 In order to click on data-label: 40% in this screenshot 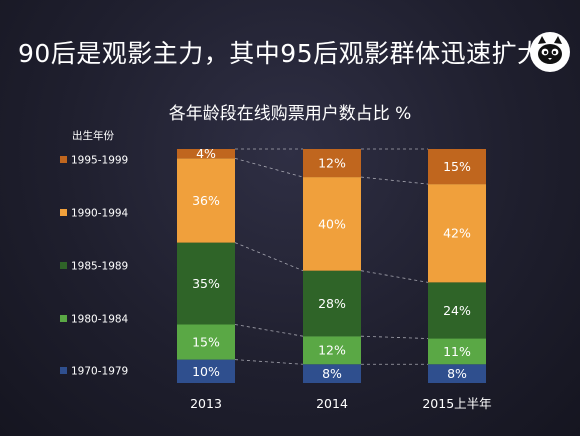, I will do `click(332, 223)`.